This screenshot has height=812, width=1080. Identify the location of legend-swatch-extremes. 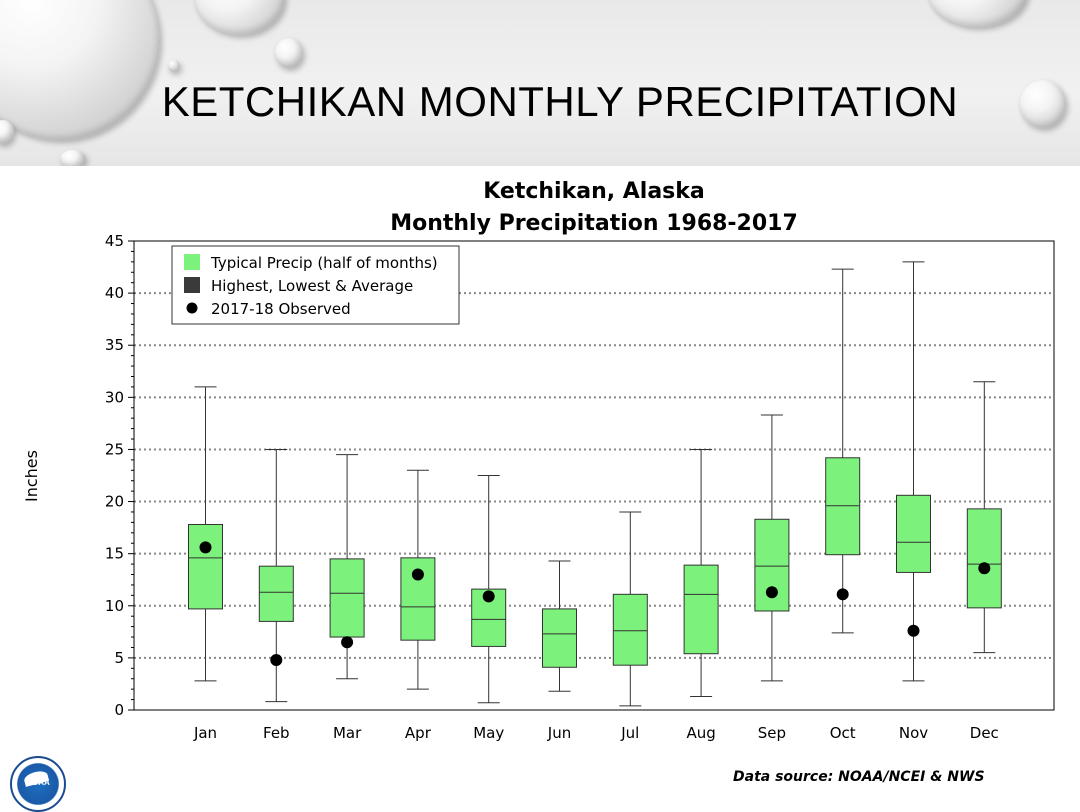
(192, 285).